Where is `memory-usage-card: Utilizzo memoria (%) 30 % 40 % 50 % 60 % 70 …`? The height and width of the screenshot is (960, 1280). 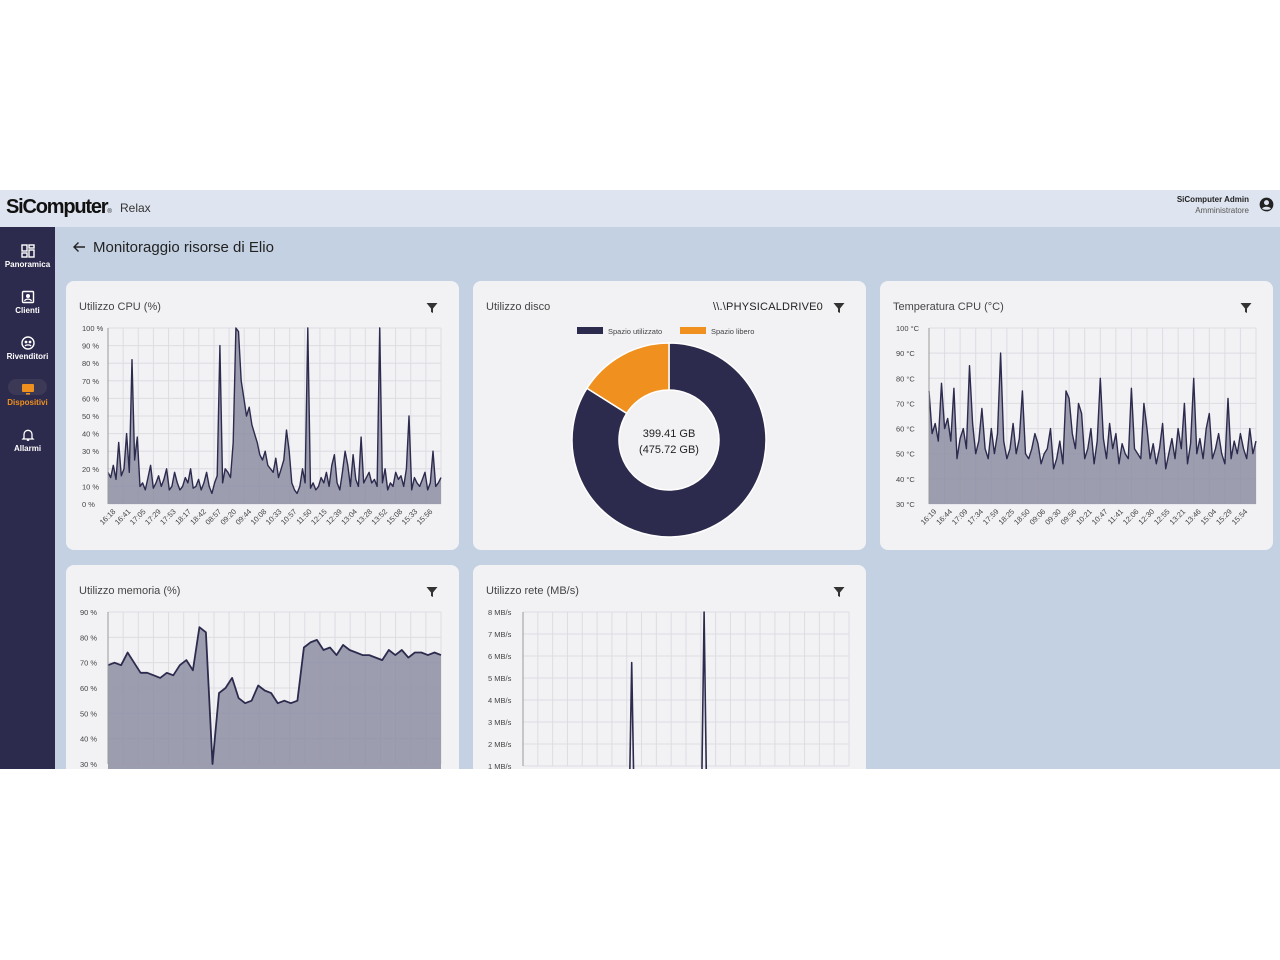 memory-usage-card: Utilizzo memoria (%) 30 % 40 % 50 % 60 % 70 … is located at coordinates (262, 667).